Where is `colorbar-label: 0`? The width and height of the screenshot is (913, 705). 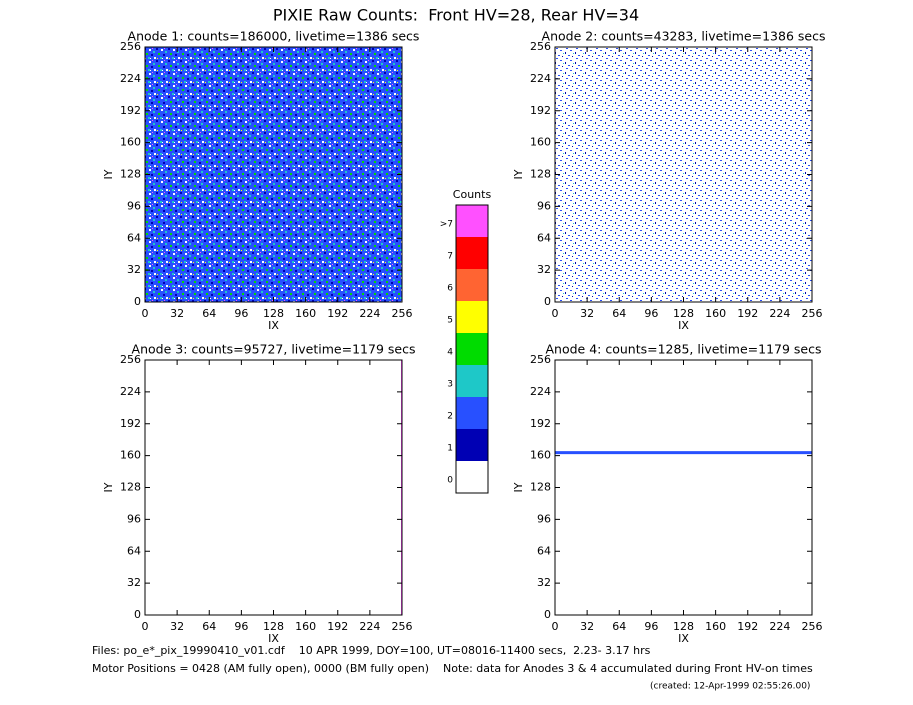 colorbar-label: 0 is located at coordinates (450, 481).